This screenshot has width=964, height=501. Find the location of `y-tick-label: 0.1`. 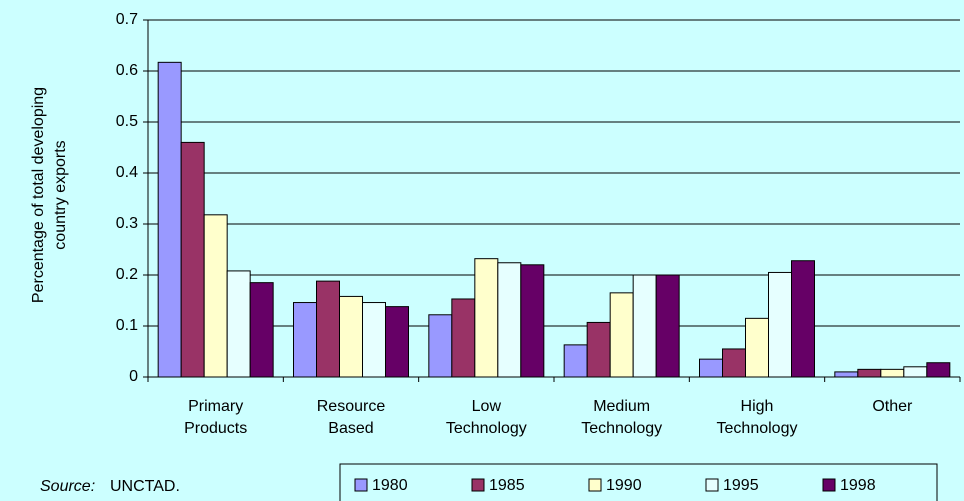

y-tick-label: 0.1 is located at coordinates (127, 325).